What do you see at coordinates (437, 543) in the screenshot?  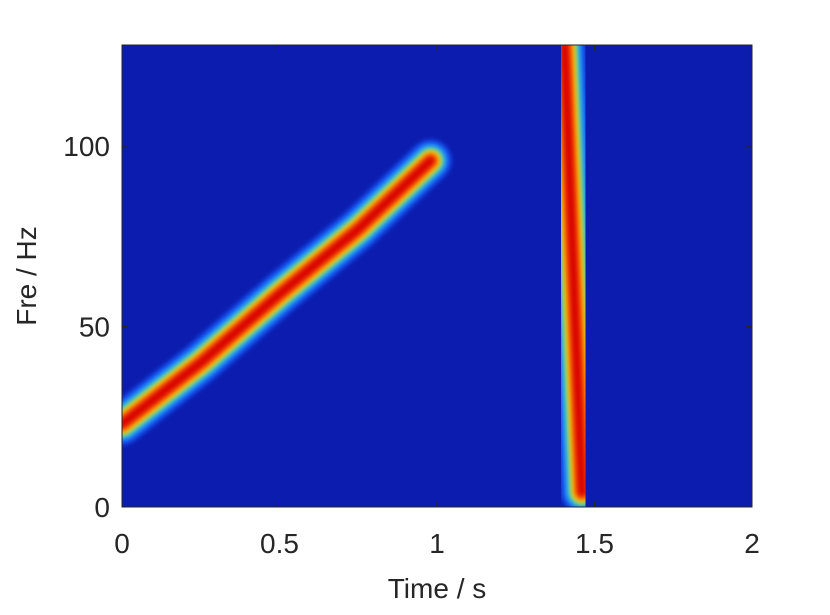 I see `x-tick-label: 1` at bounding box center [437, 543].